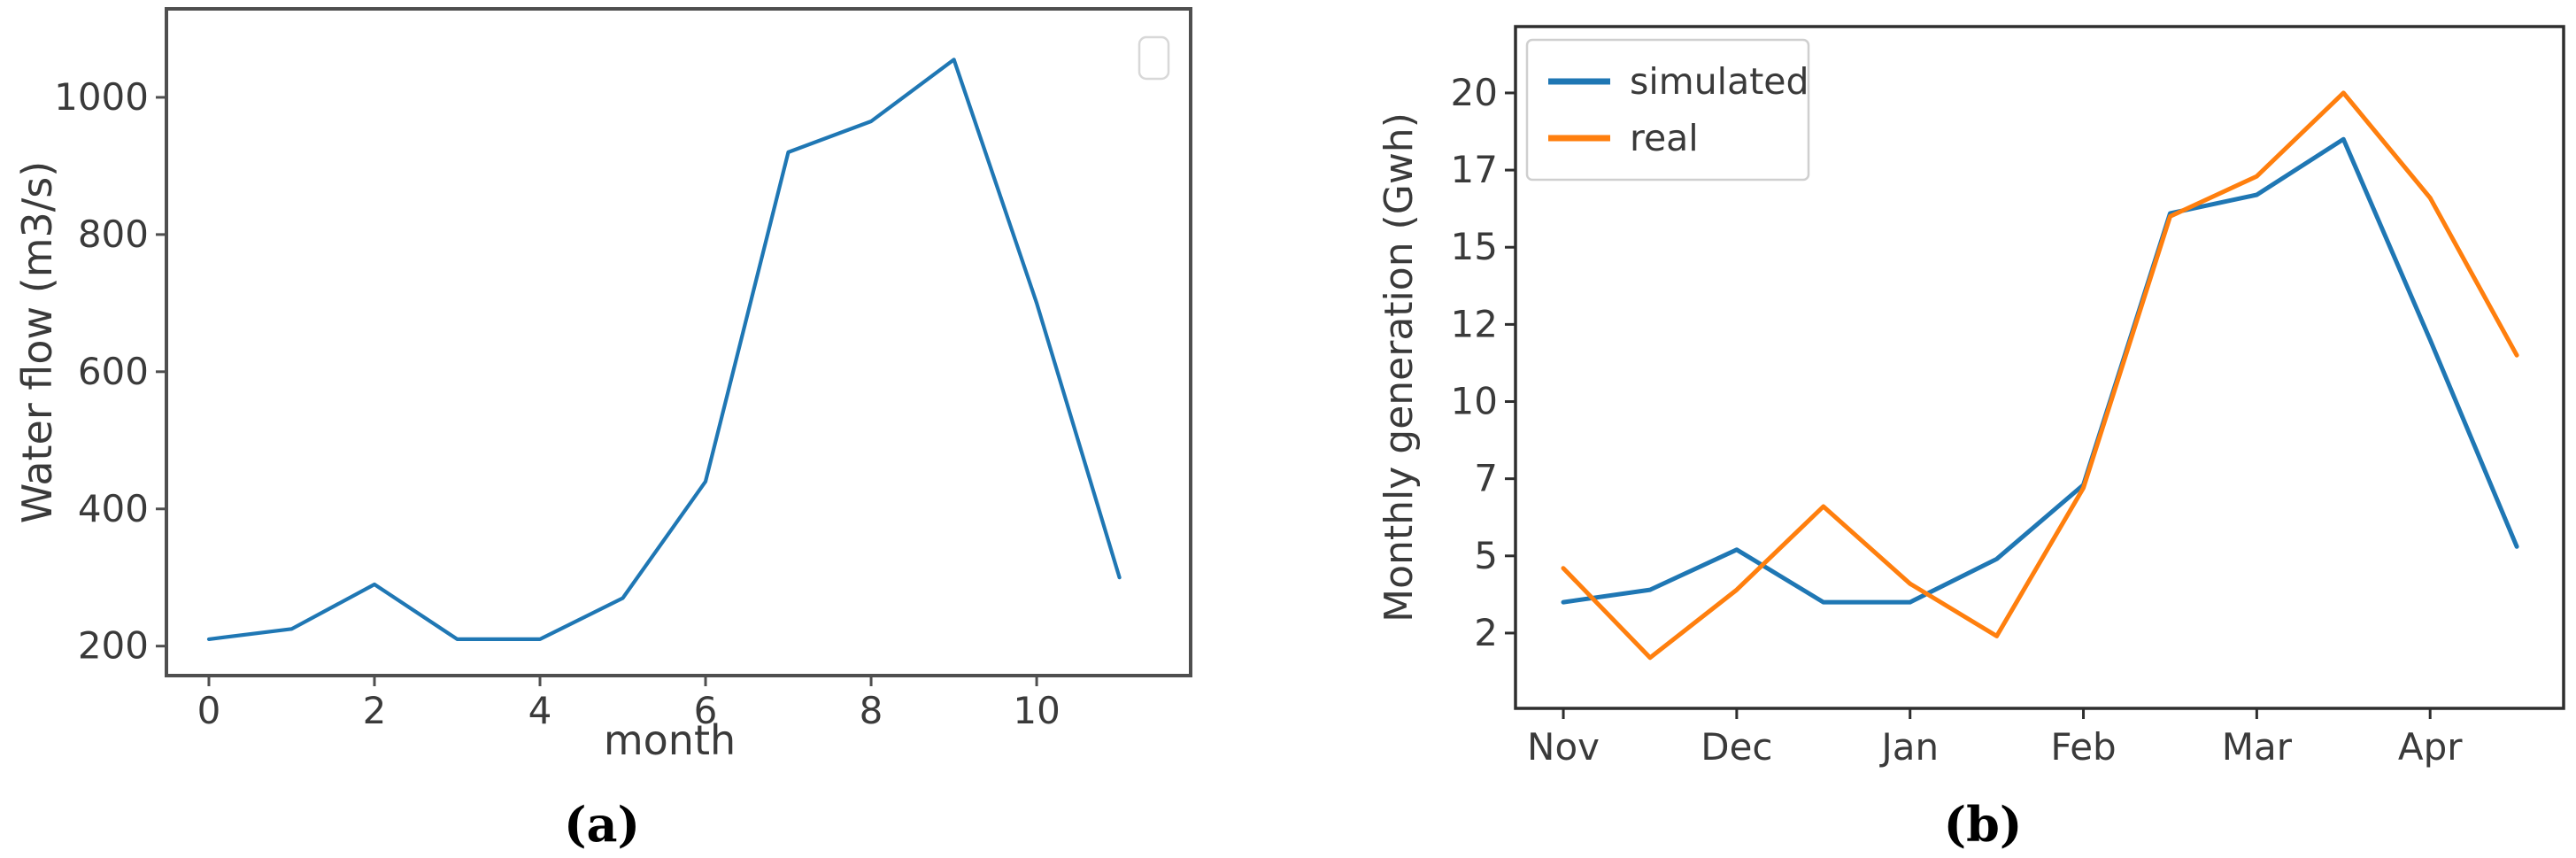 Image resolution: width=2576 pixels, height=858 pixels. Describe the element at coordinates (540, 710) in the screenshot. I see `x-tick-label: 4` at that location.